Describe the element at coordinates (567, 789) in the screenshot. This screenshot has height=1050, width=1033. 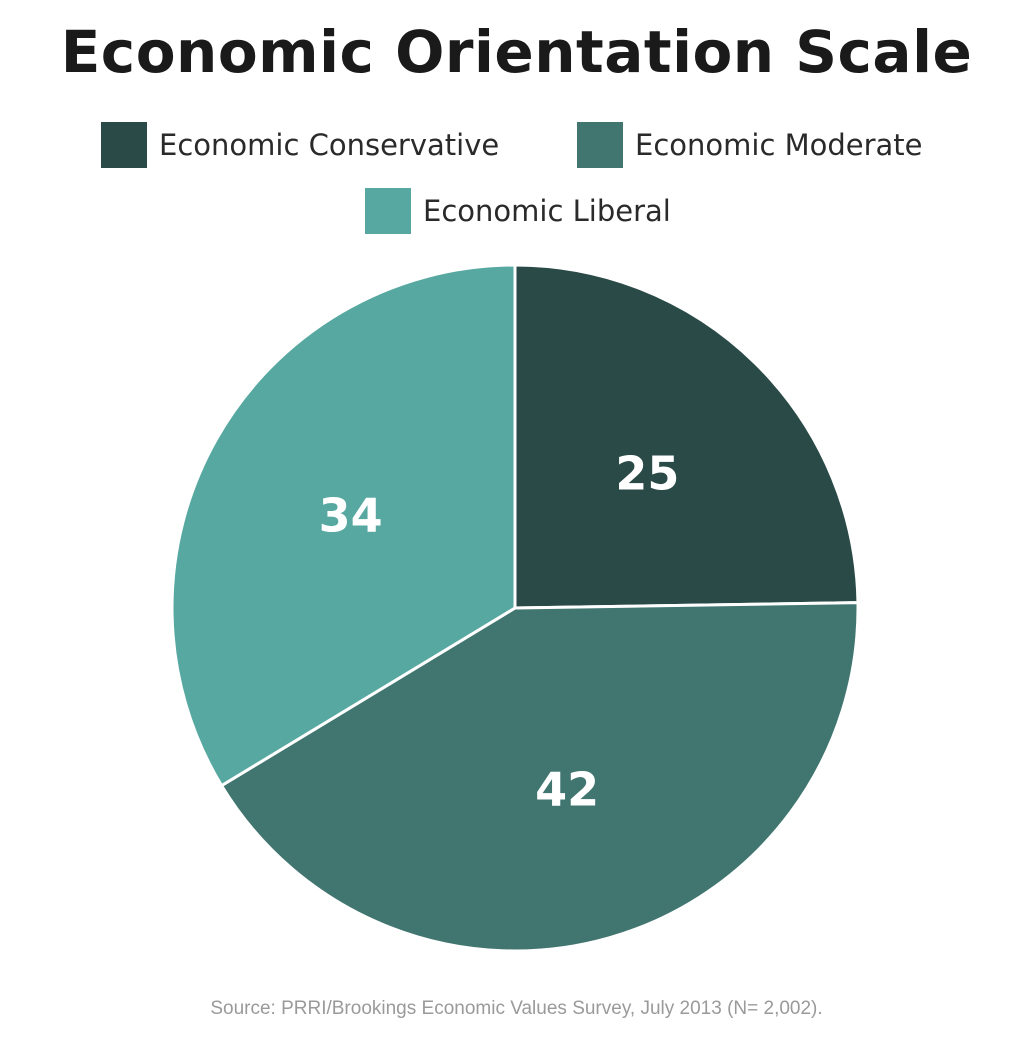
I see `data-label-economic-moderate: 42` at that location.